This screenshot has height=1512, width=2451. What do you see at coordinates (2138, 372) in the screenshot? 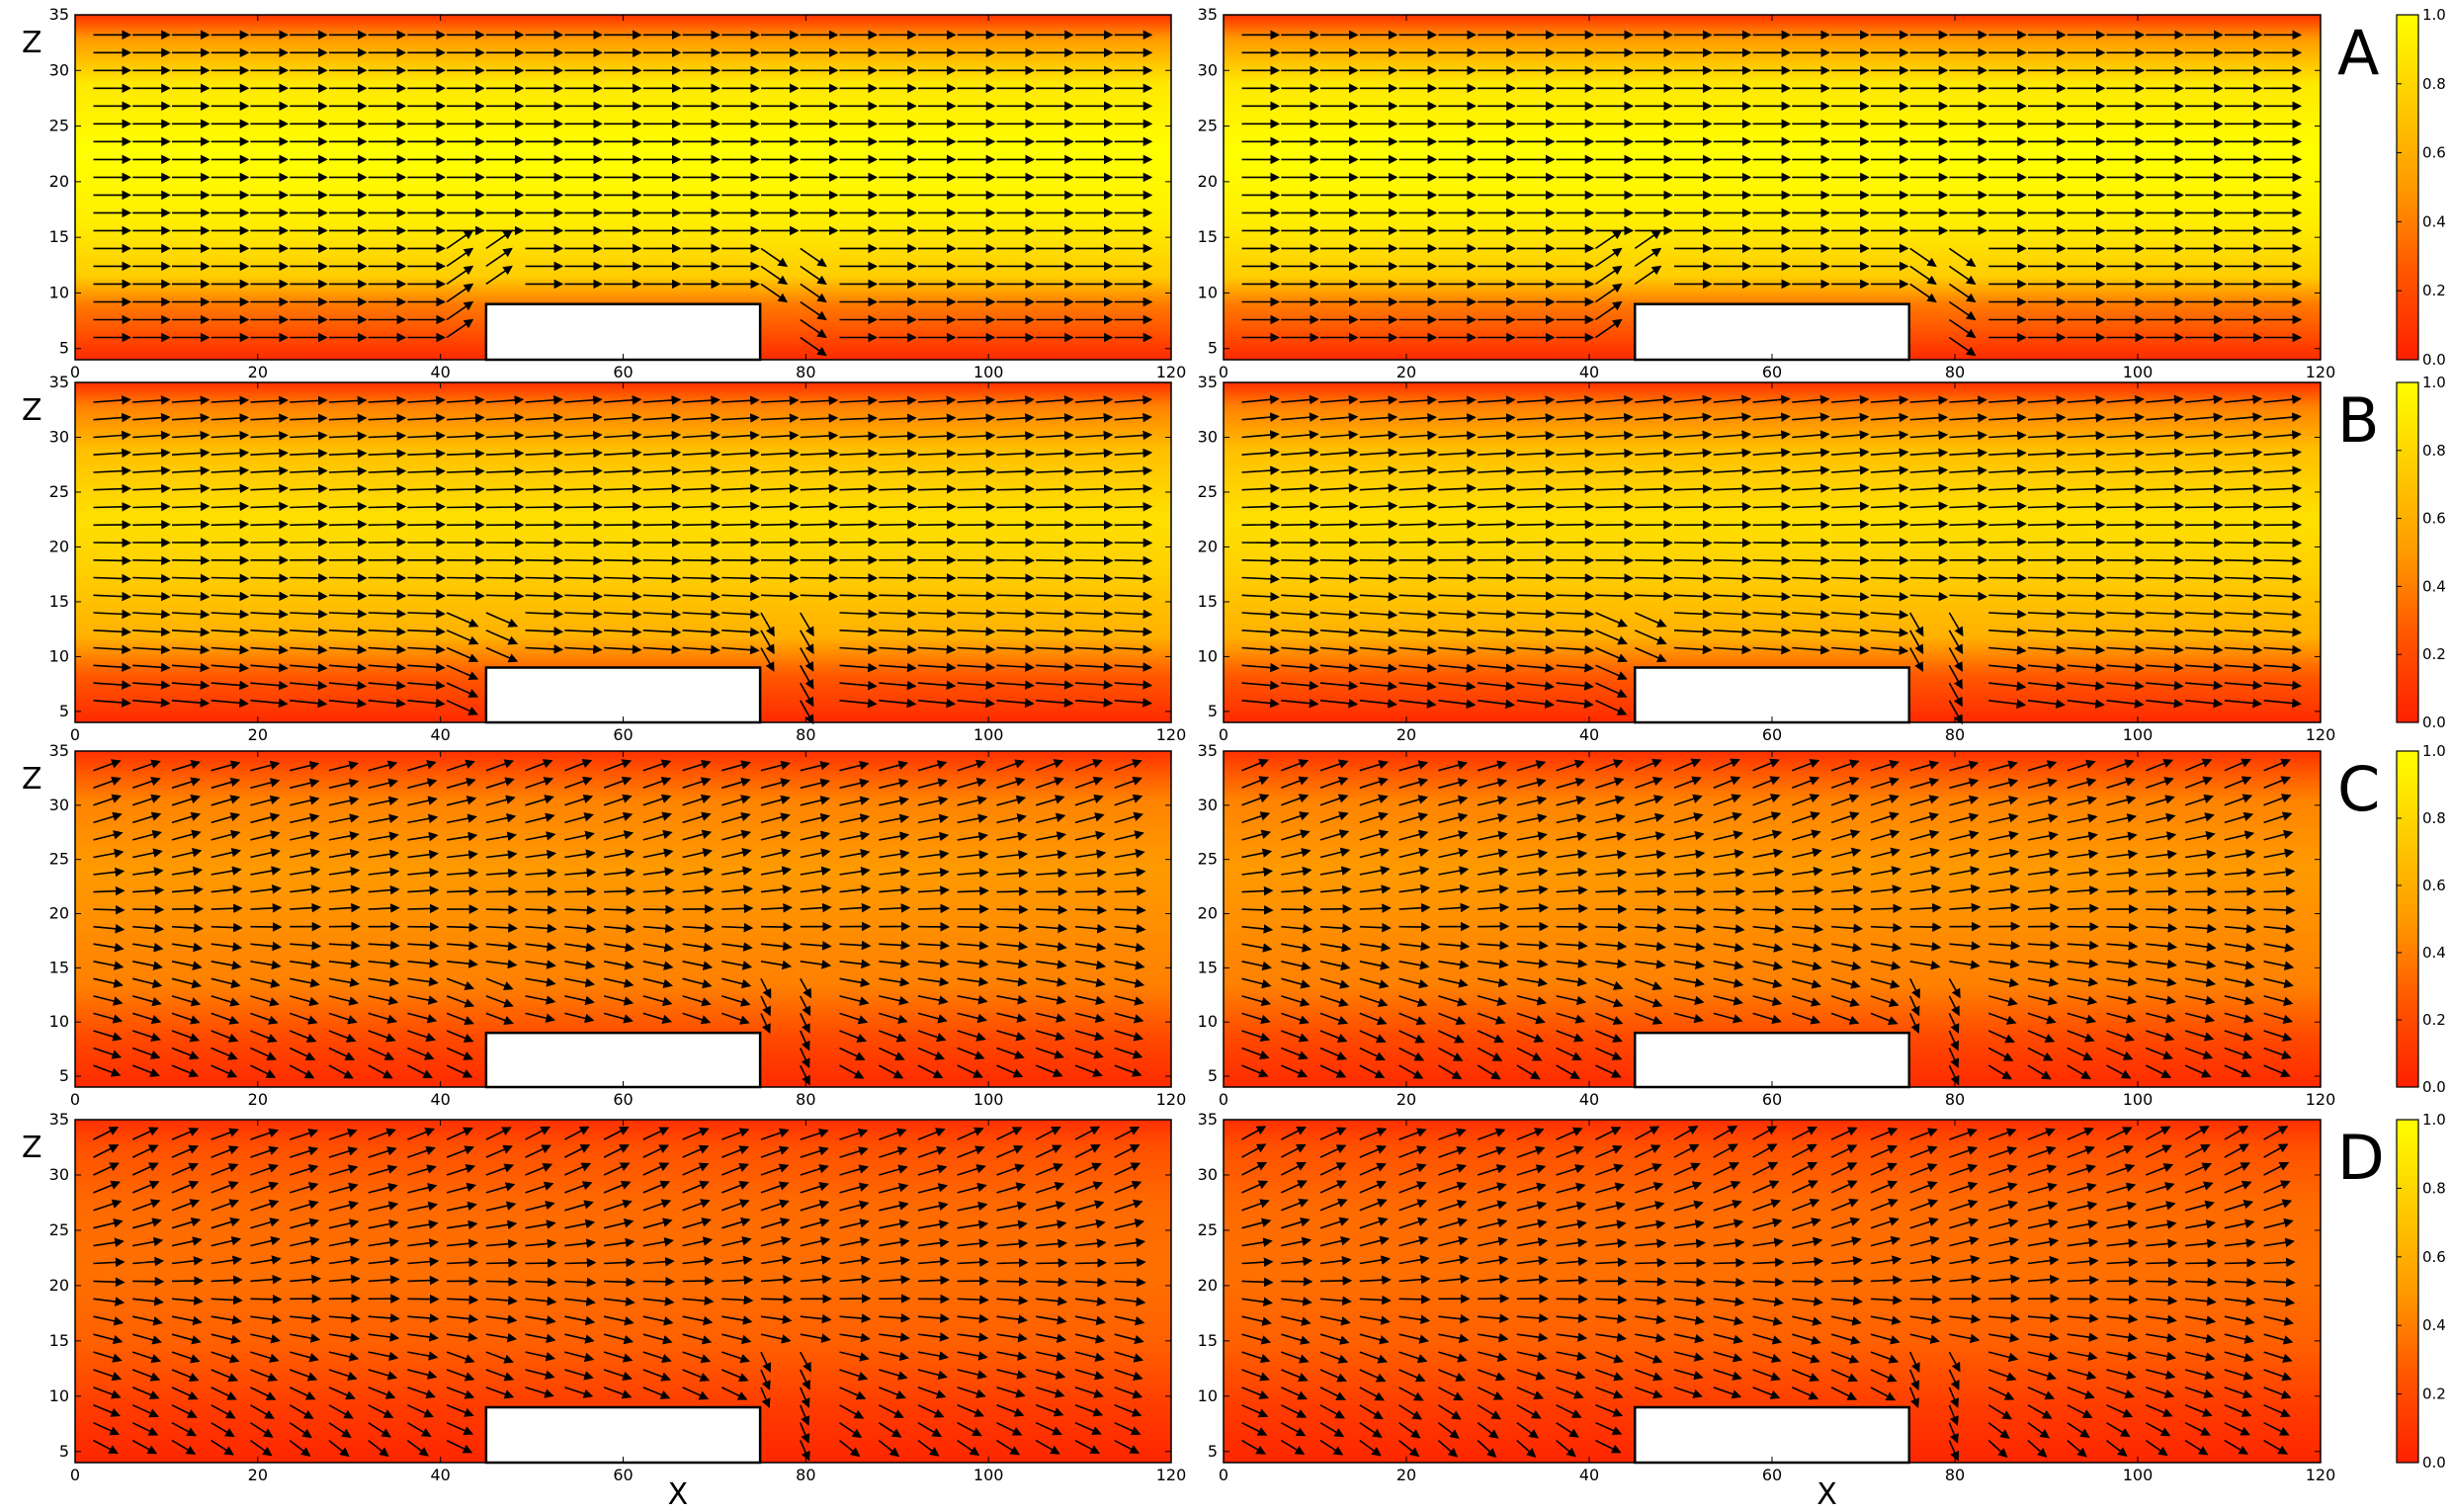
I see `x-tick-label: 100` at bounding box center [2138, 372].